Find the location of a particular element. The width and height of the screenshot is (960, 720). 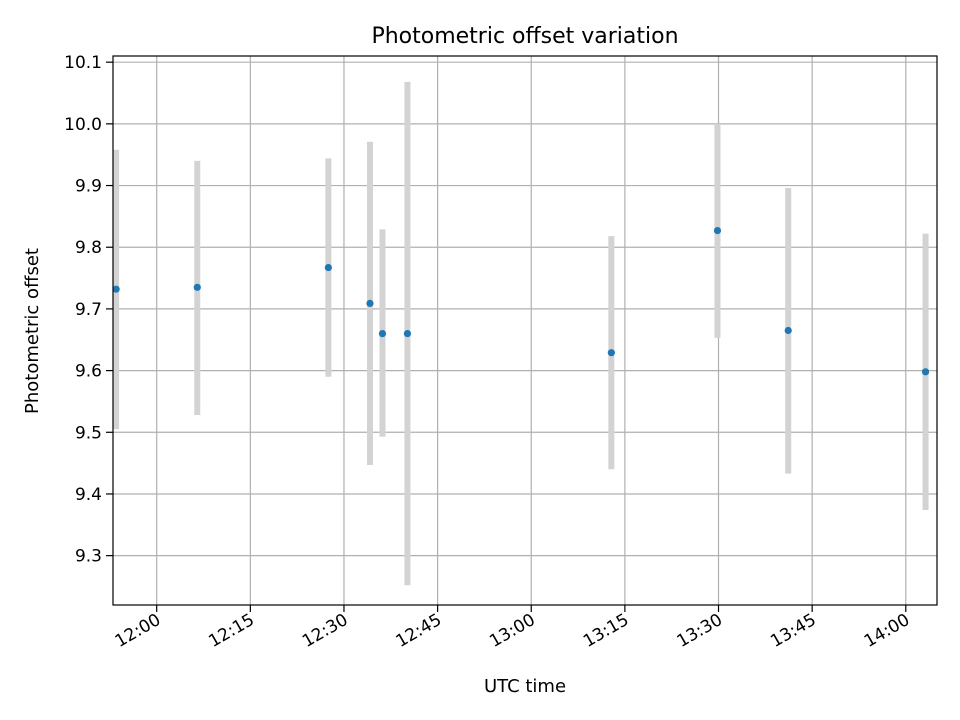

x-tick-label: 13:00 is located at coordinates (512, 631).